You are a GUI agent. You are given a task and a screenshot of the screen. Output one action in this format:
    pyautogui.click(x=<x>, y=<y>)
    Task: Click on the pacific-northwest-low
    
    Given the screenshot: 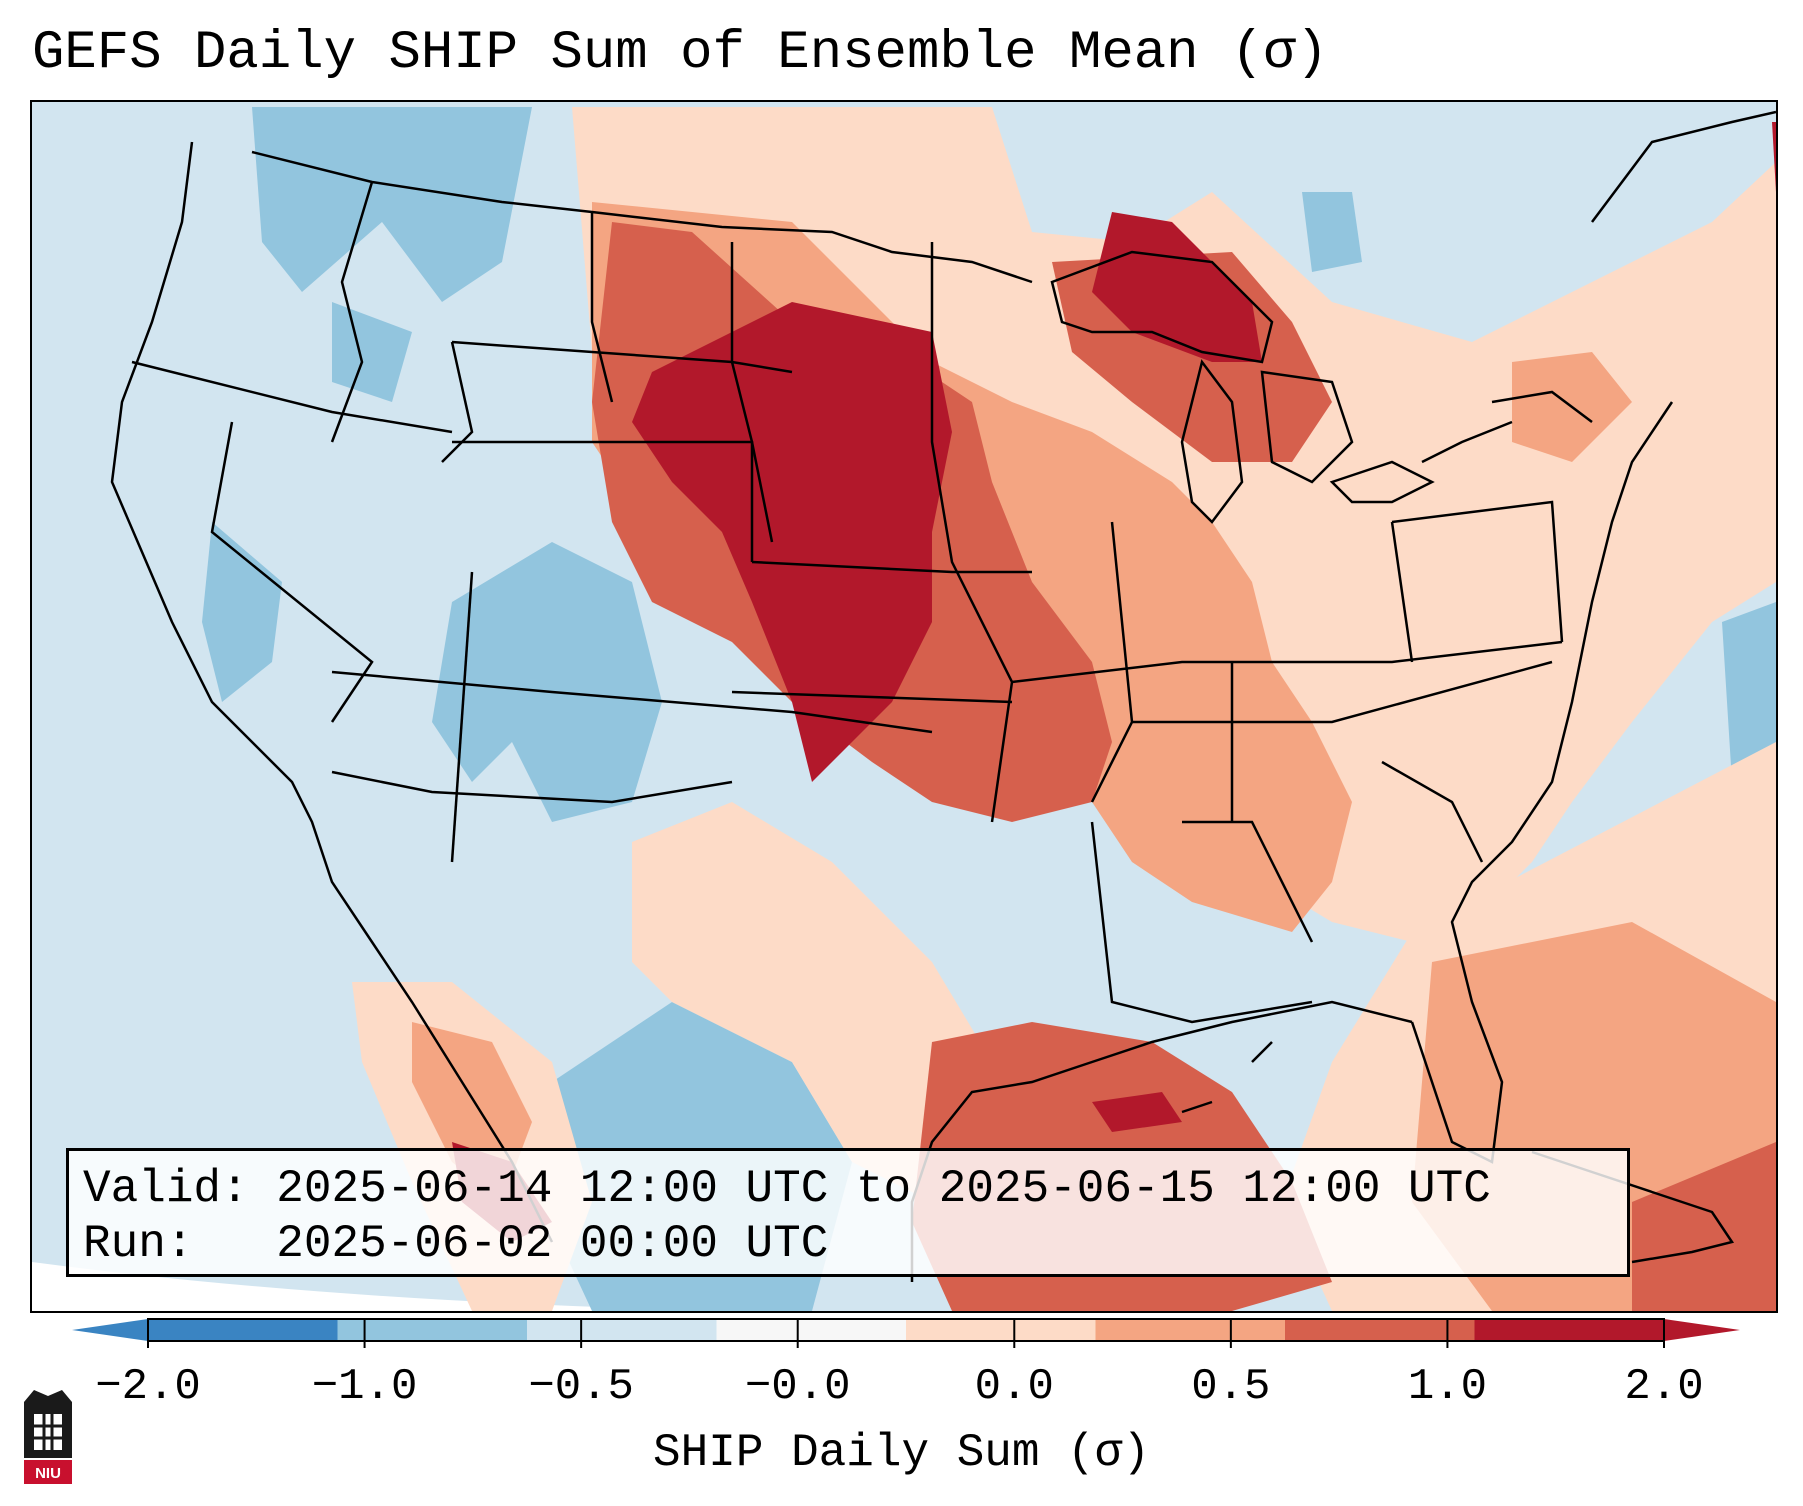 What is the action you would take?
    pyautogui.click(x=392, y=204)
    